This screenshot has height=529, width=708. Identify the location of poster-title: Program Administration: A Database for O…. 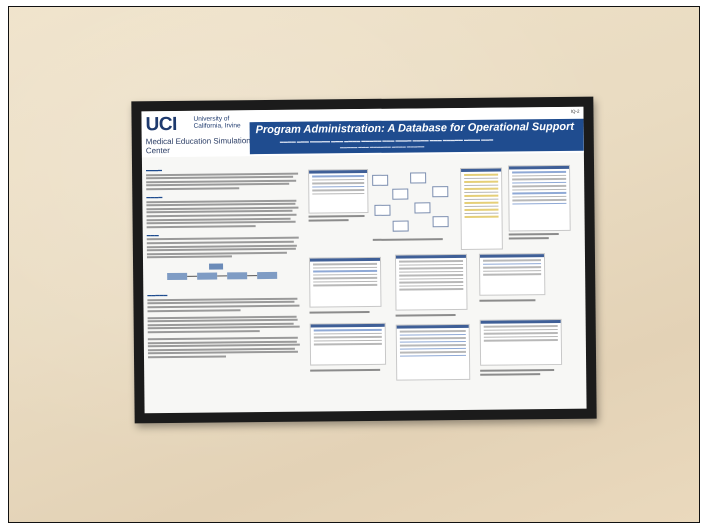
(415, 128).